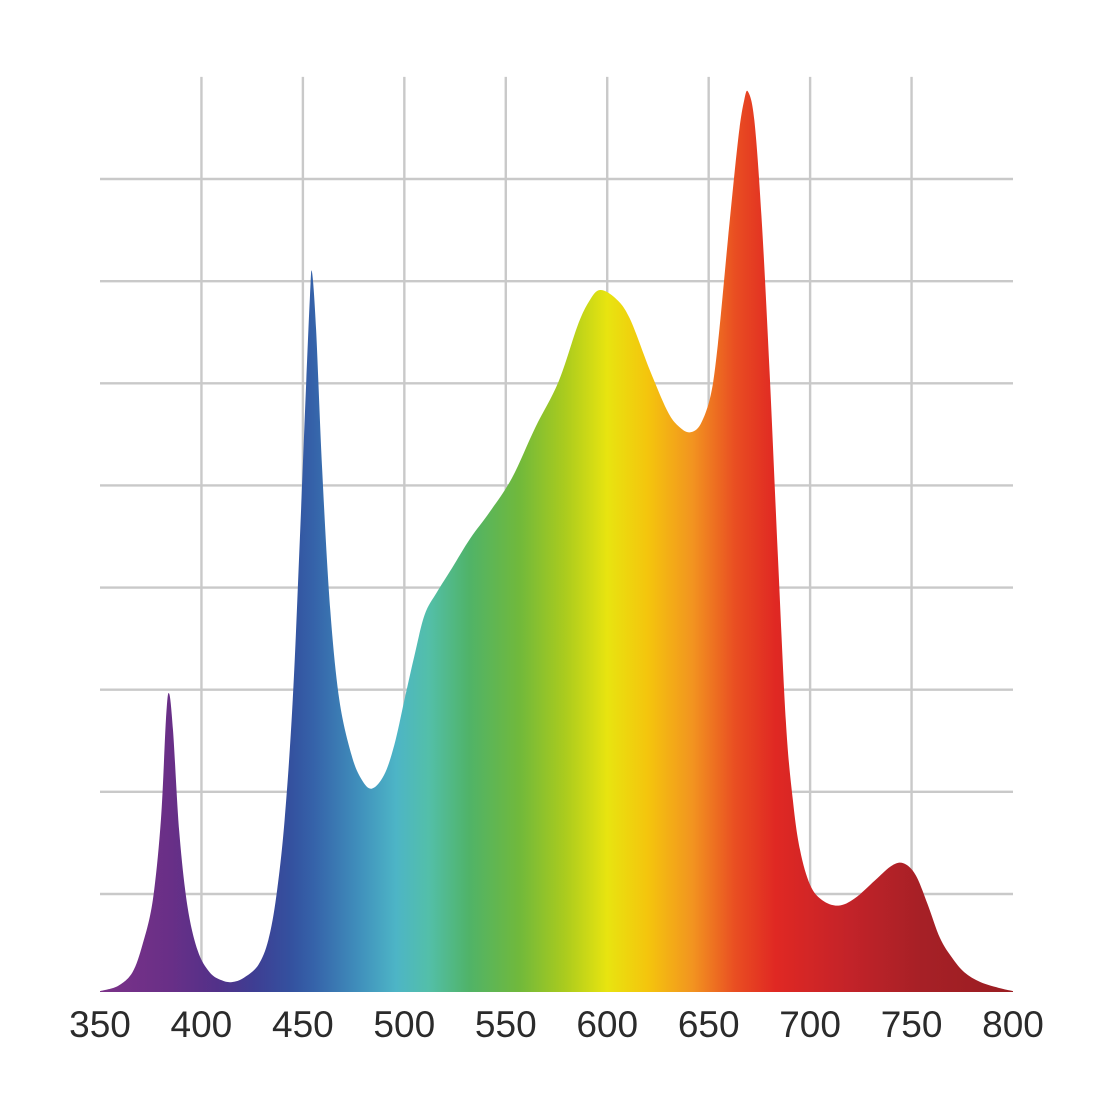  I want to click on x-tick-label-700: 700, so click(810, 1024).